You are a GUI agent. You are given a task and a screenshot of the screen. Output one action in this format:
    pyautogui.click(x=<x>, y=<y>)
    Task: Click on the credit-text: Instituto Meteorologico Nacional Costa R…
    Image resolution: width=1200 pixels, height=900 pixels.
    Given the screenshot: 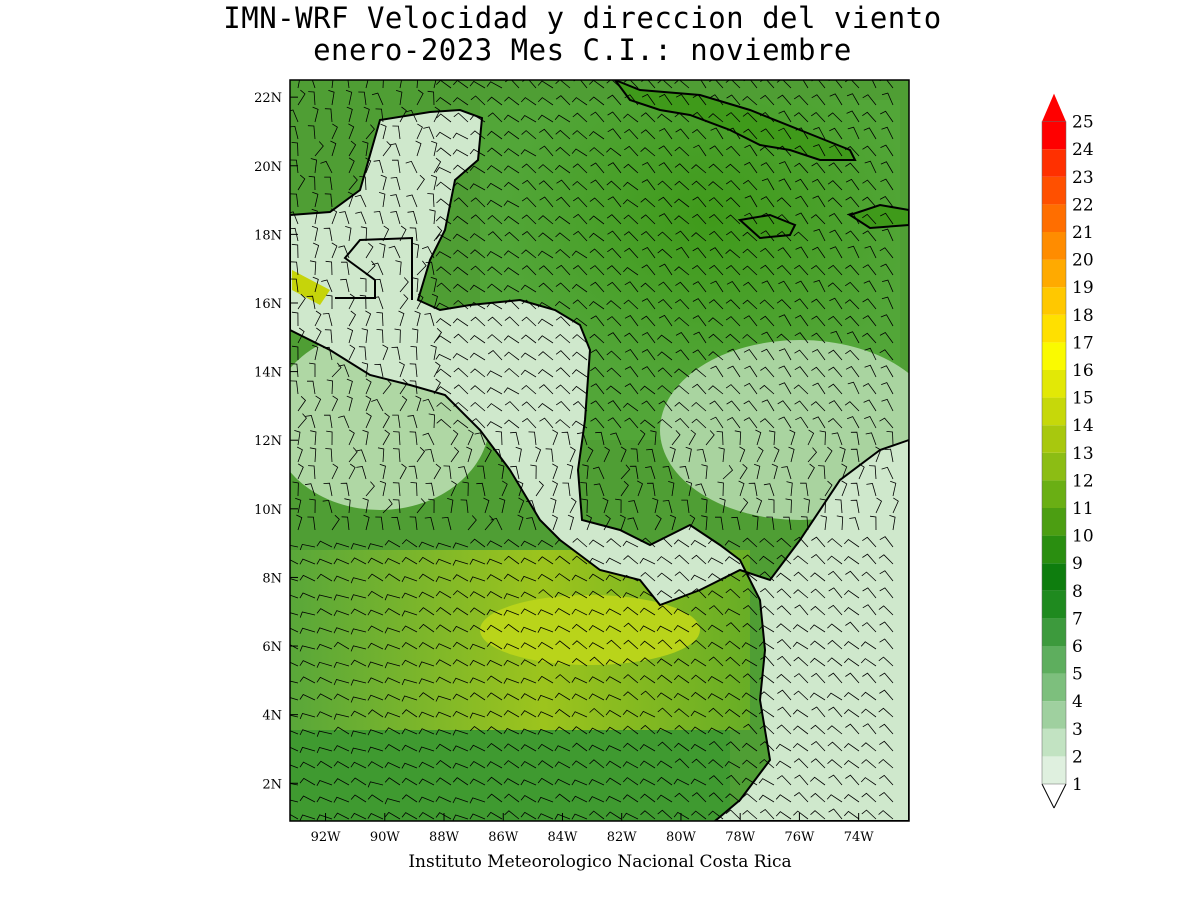 What is the action you would take?
    pyautogui.click(x=600, y=862)
    